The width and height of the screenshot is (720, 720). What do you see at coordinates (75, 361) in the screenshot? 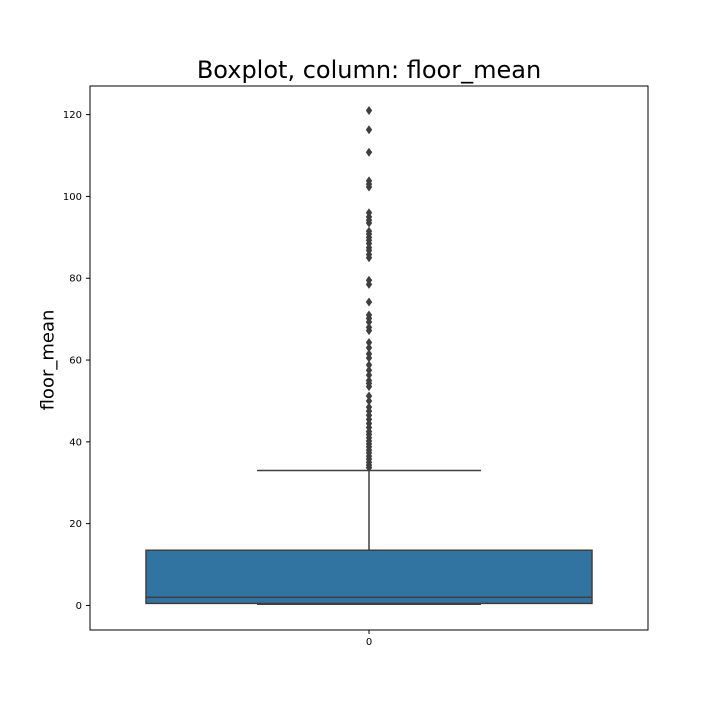
I see `y-tick-label: 60` at bounding box center [75, 361].